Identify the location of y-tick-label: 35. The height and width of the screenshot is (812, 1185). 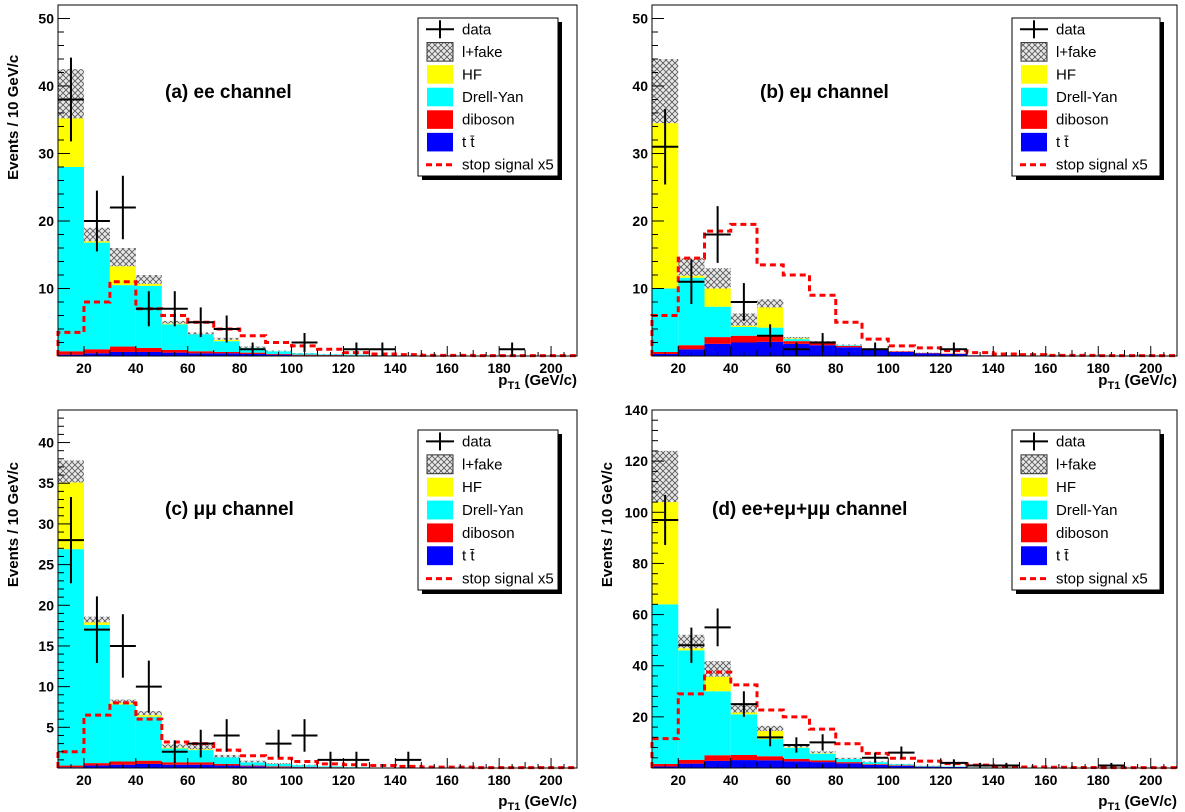
(46, 483).